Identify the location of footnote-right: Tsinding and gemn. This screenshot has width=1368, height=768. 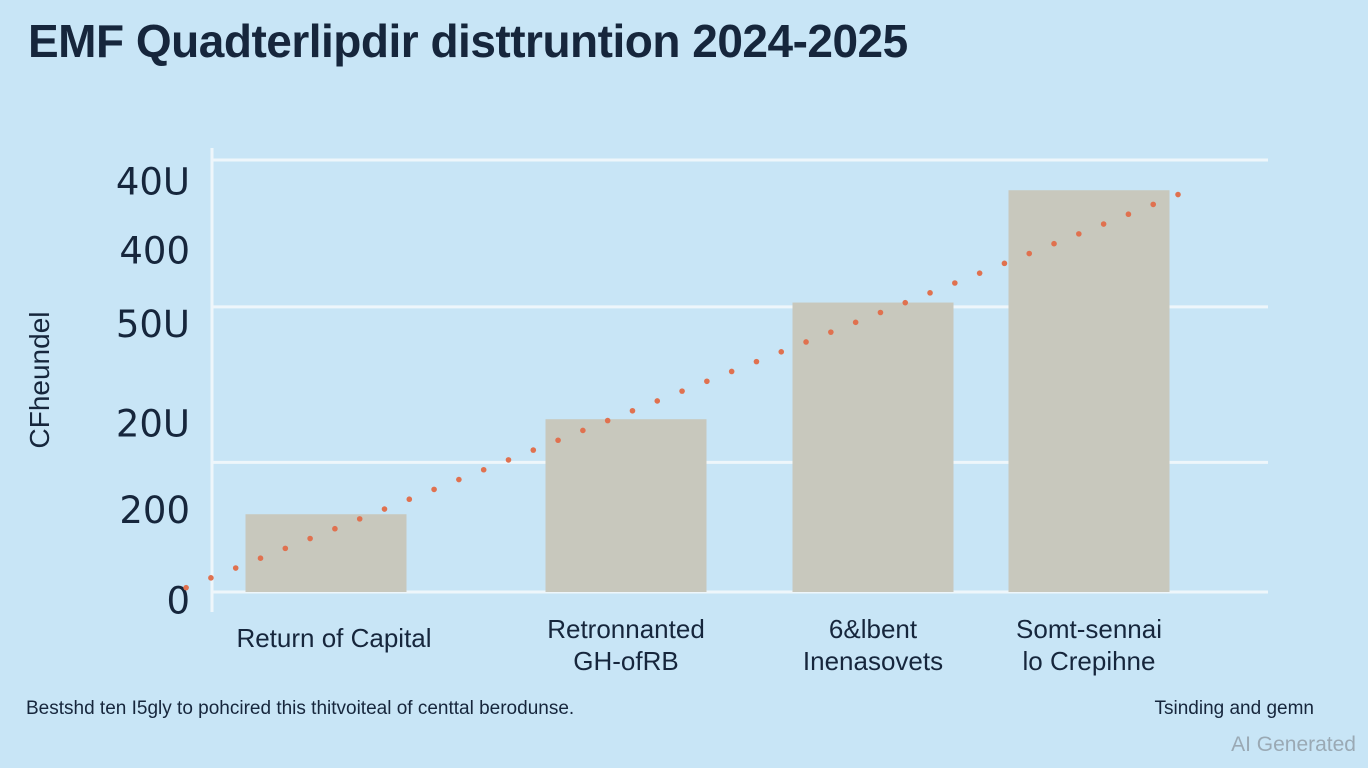
(1234, 708).